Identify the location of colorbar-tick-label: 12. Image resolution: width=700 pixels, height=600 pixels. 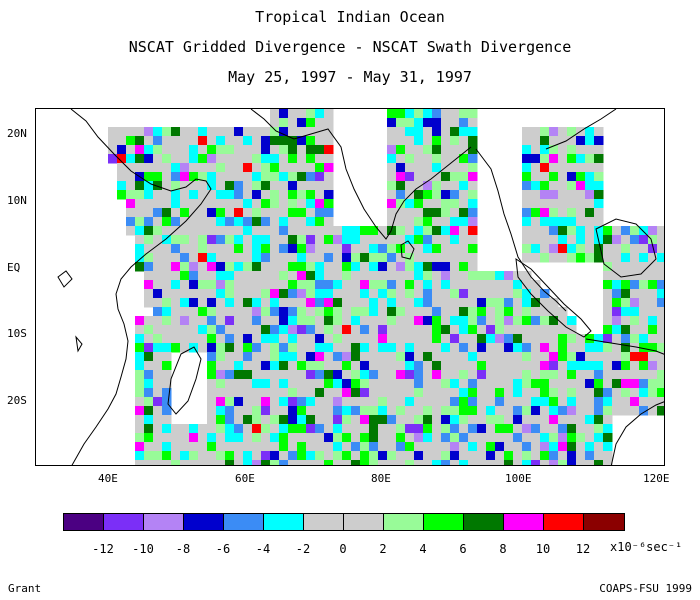
(583, 549).